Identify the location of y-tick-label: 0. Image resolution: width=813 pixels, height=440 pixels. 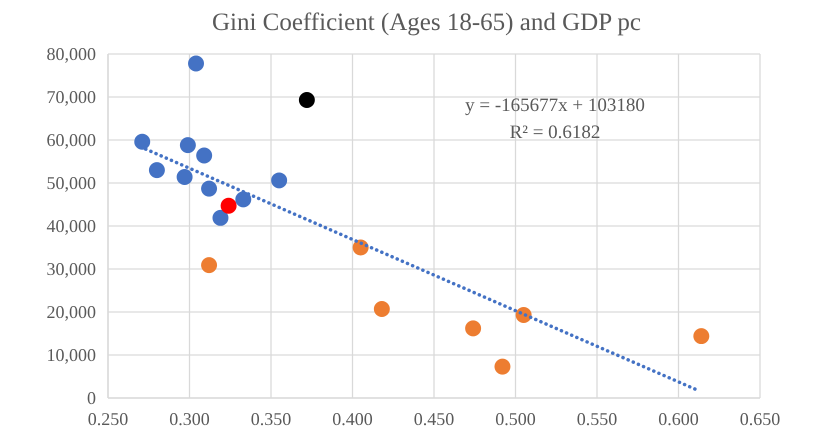
(91, 398).